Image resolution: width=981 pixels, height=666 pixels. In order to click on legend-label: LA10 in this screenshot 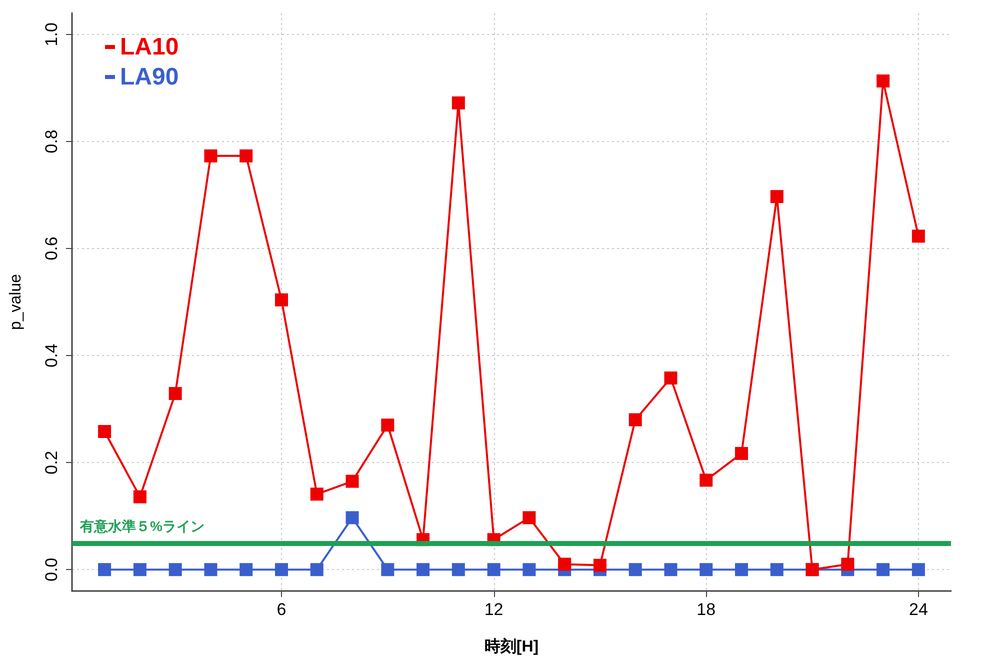, I will do `click(149, 47)`.